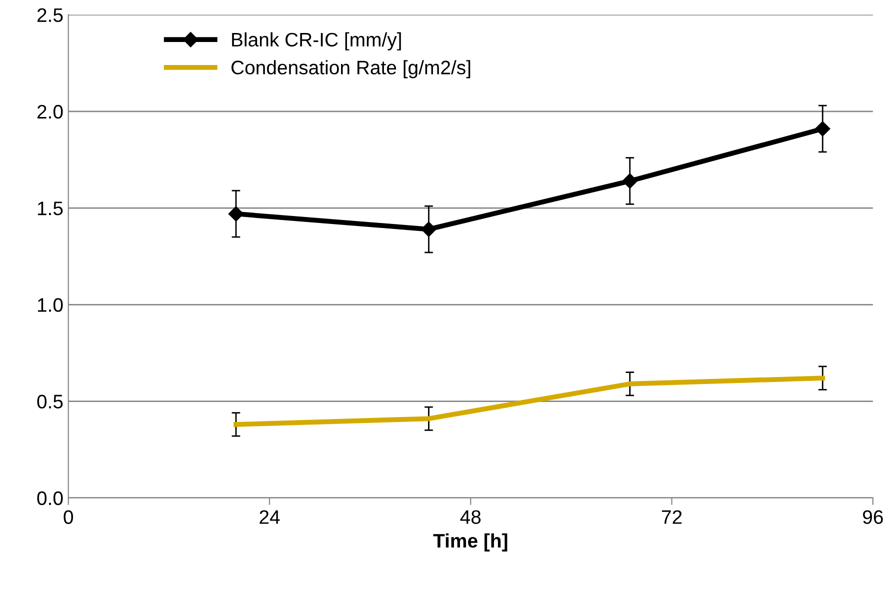 This screenshot has width=888, height=592. I want to click on y-tick-label: 2.5, so click(50, 15).